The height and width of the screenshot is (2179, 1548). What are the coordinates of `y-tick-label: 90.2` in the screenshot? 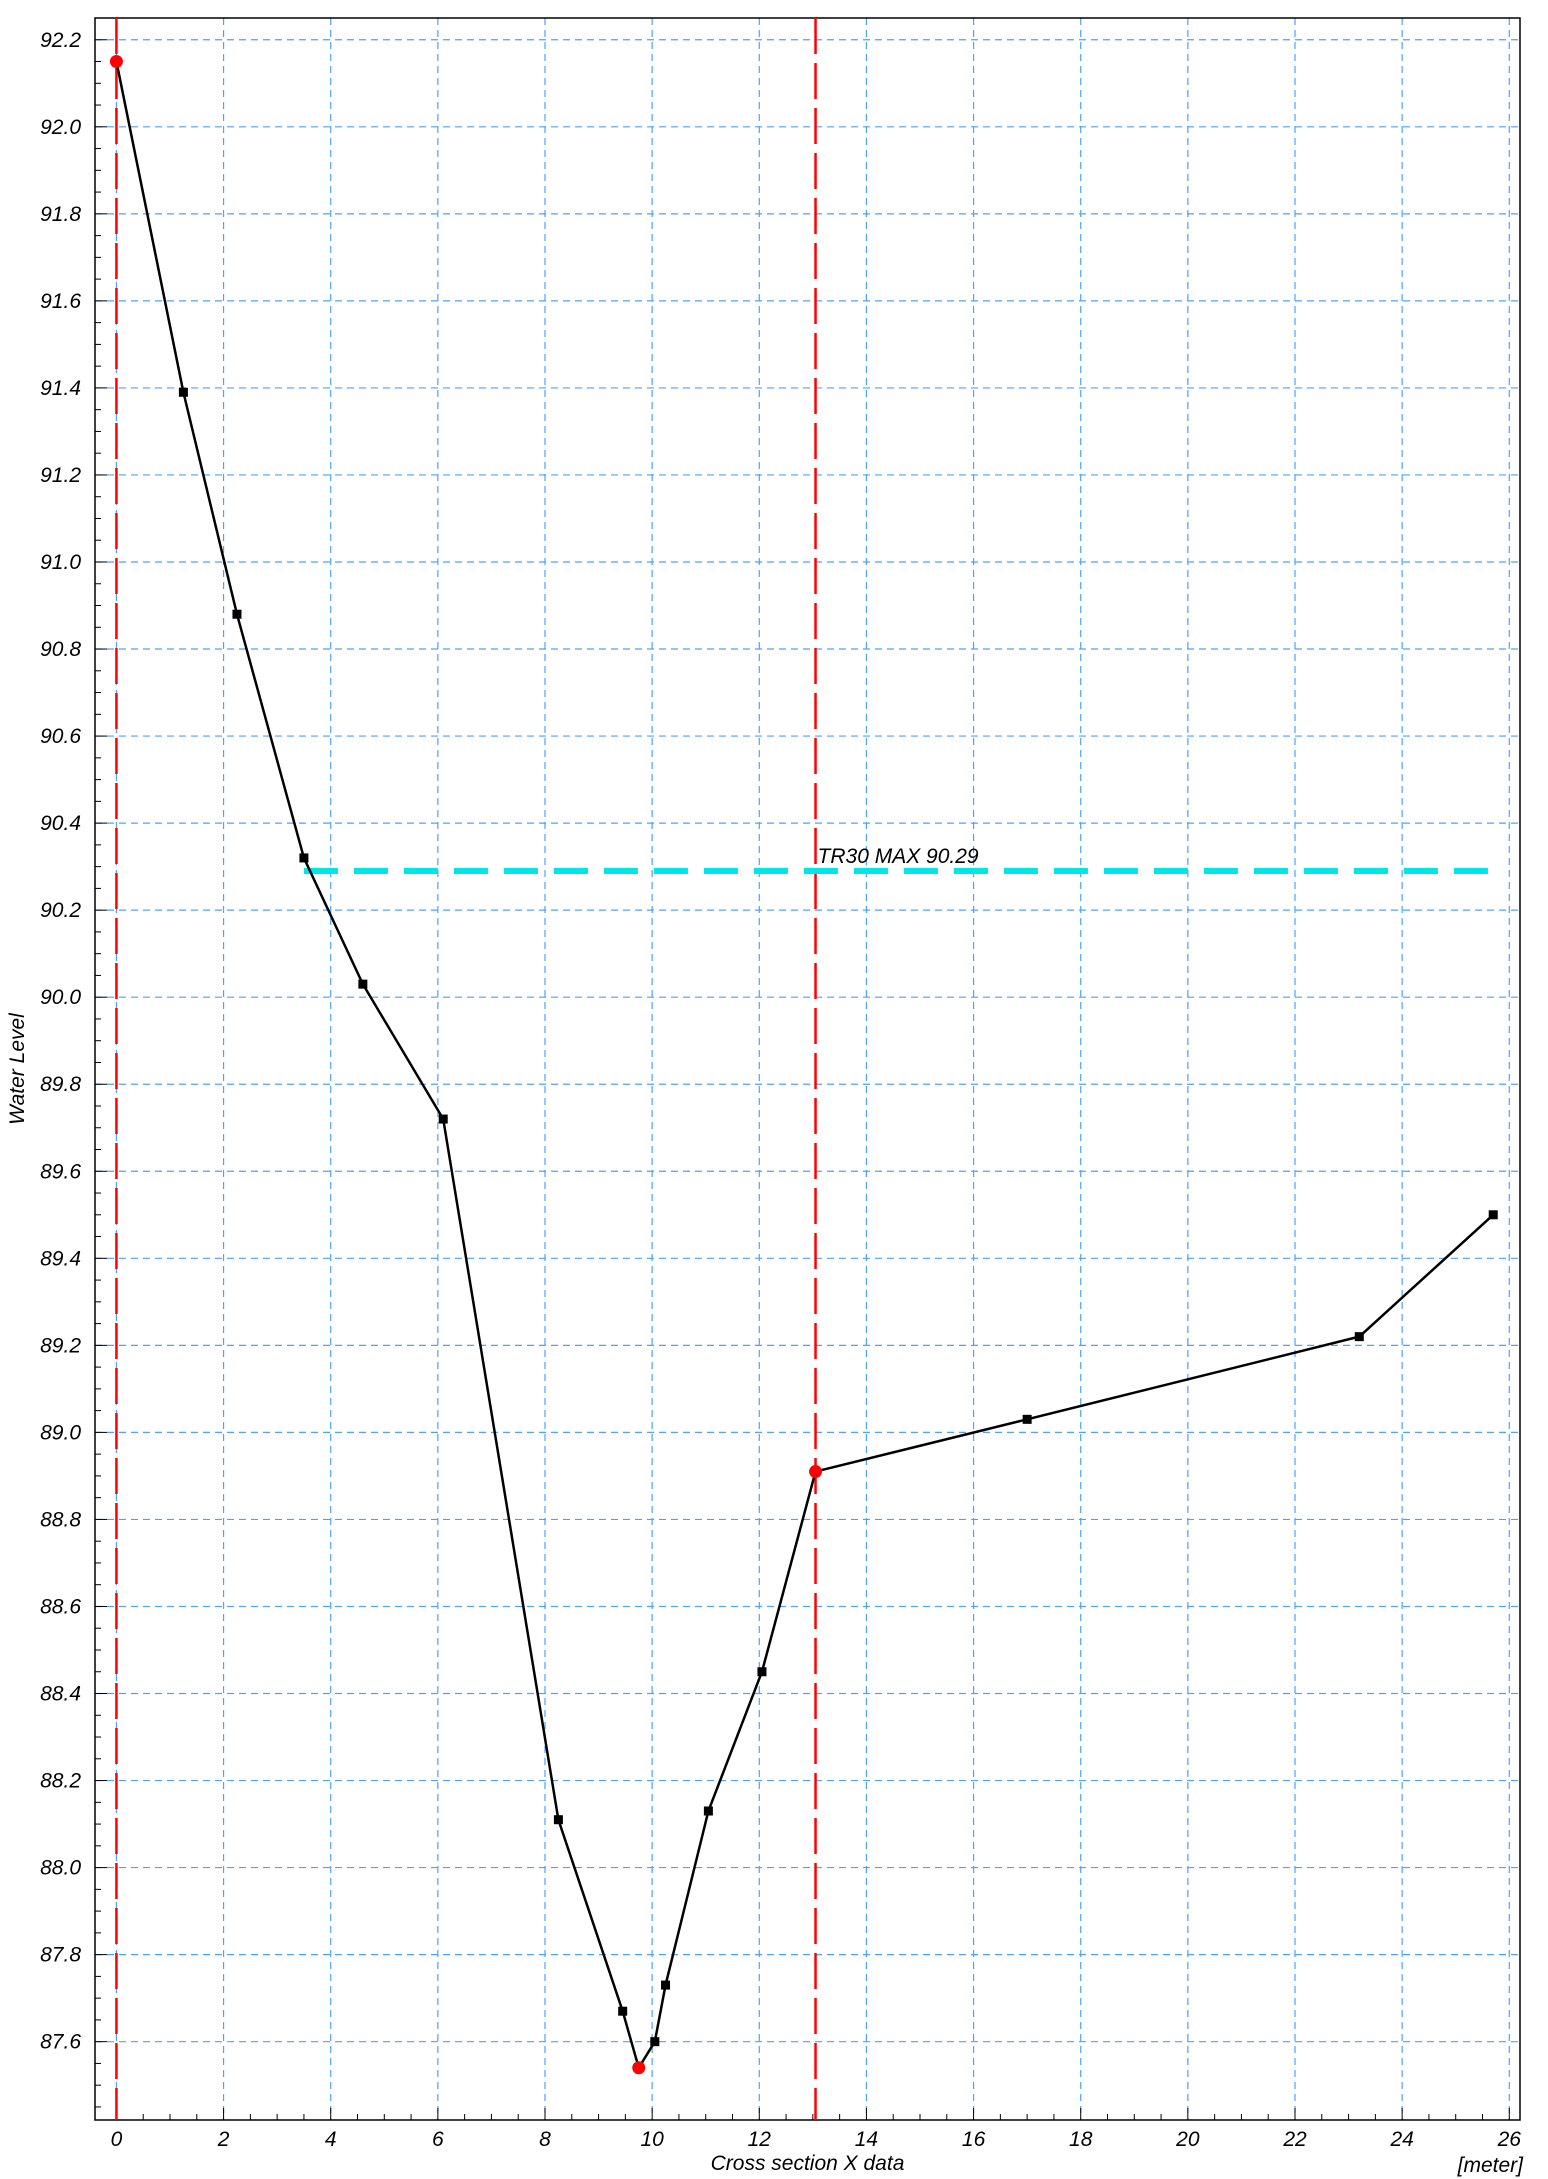 It's located at (60, 910).